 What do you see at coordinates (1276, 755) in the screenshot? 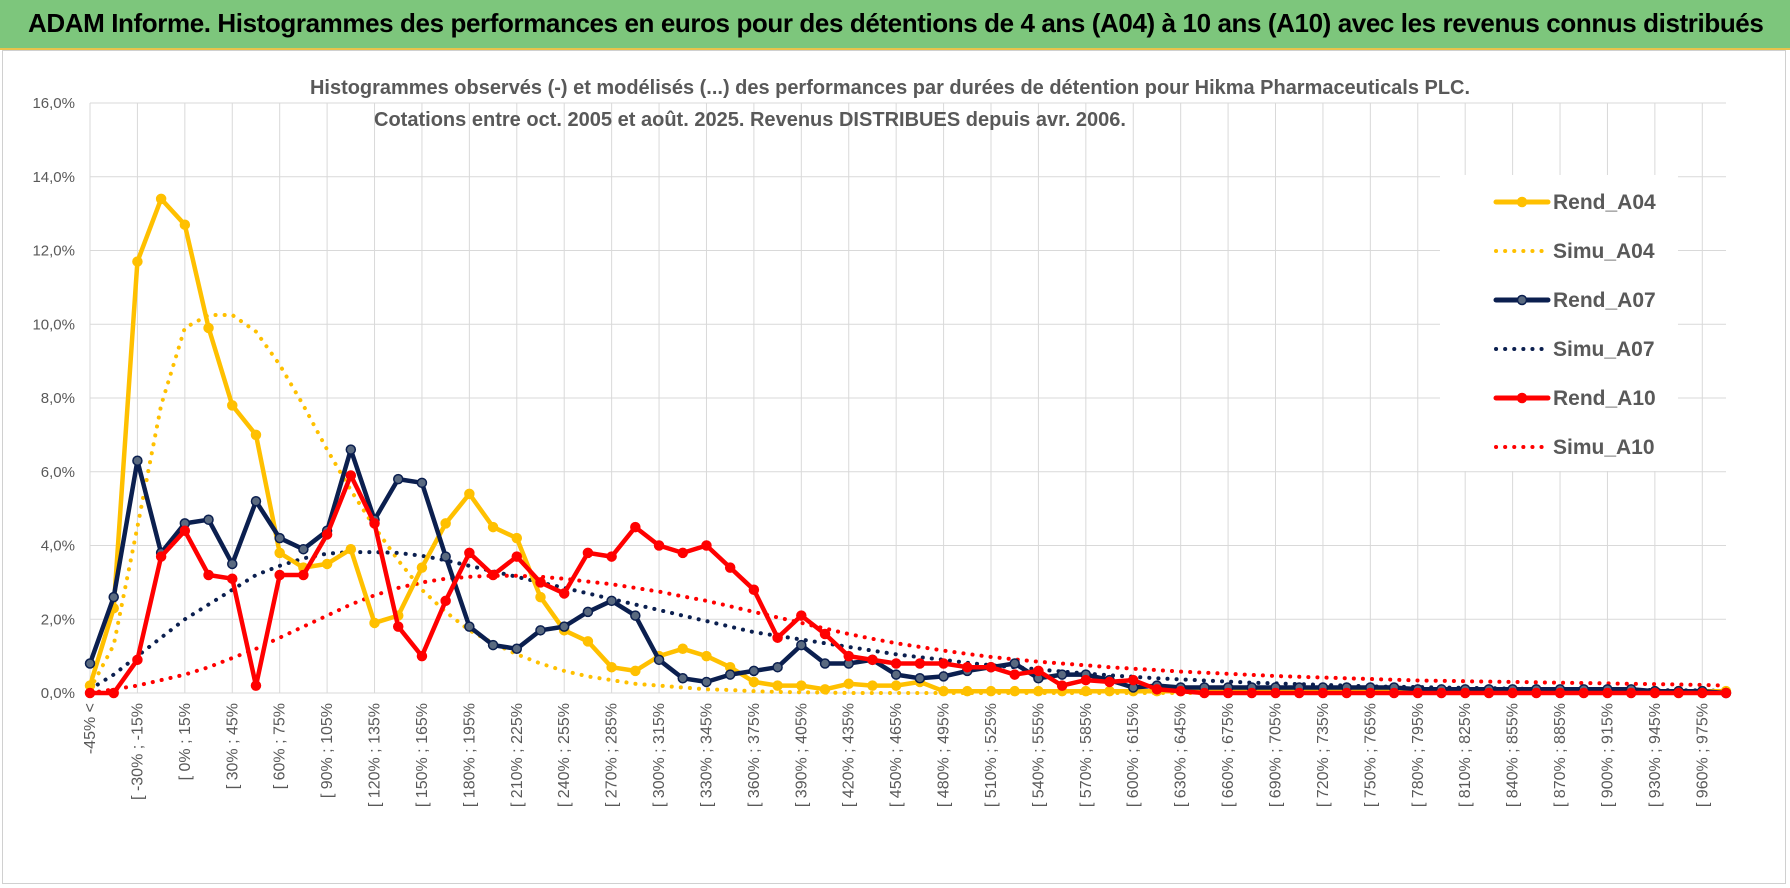
I see `x-tick-label: [ 690% ; 705%` at bounding box center [1276, 755].